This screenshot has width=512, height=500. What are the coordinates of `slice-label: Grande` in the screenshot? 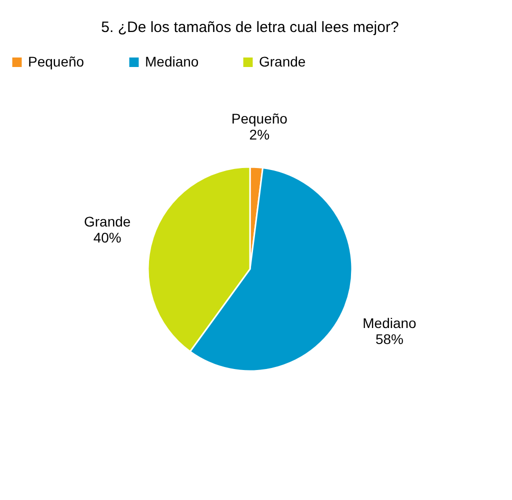 It's located at (107, 222).